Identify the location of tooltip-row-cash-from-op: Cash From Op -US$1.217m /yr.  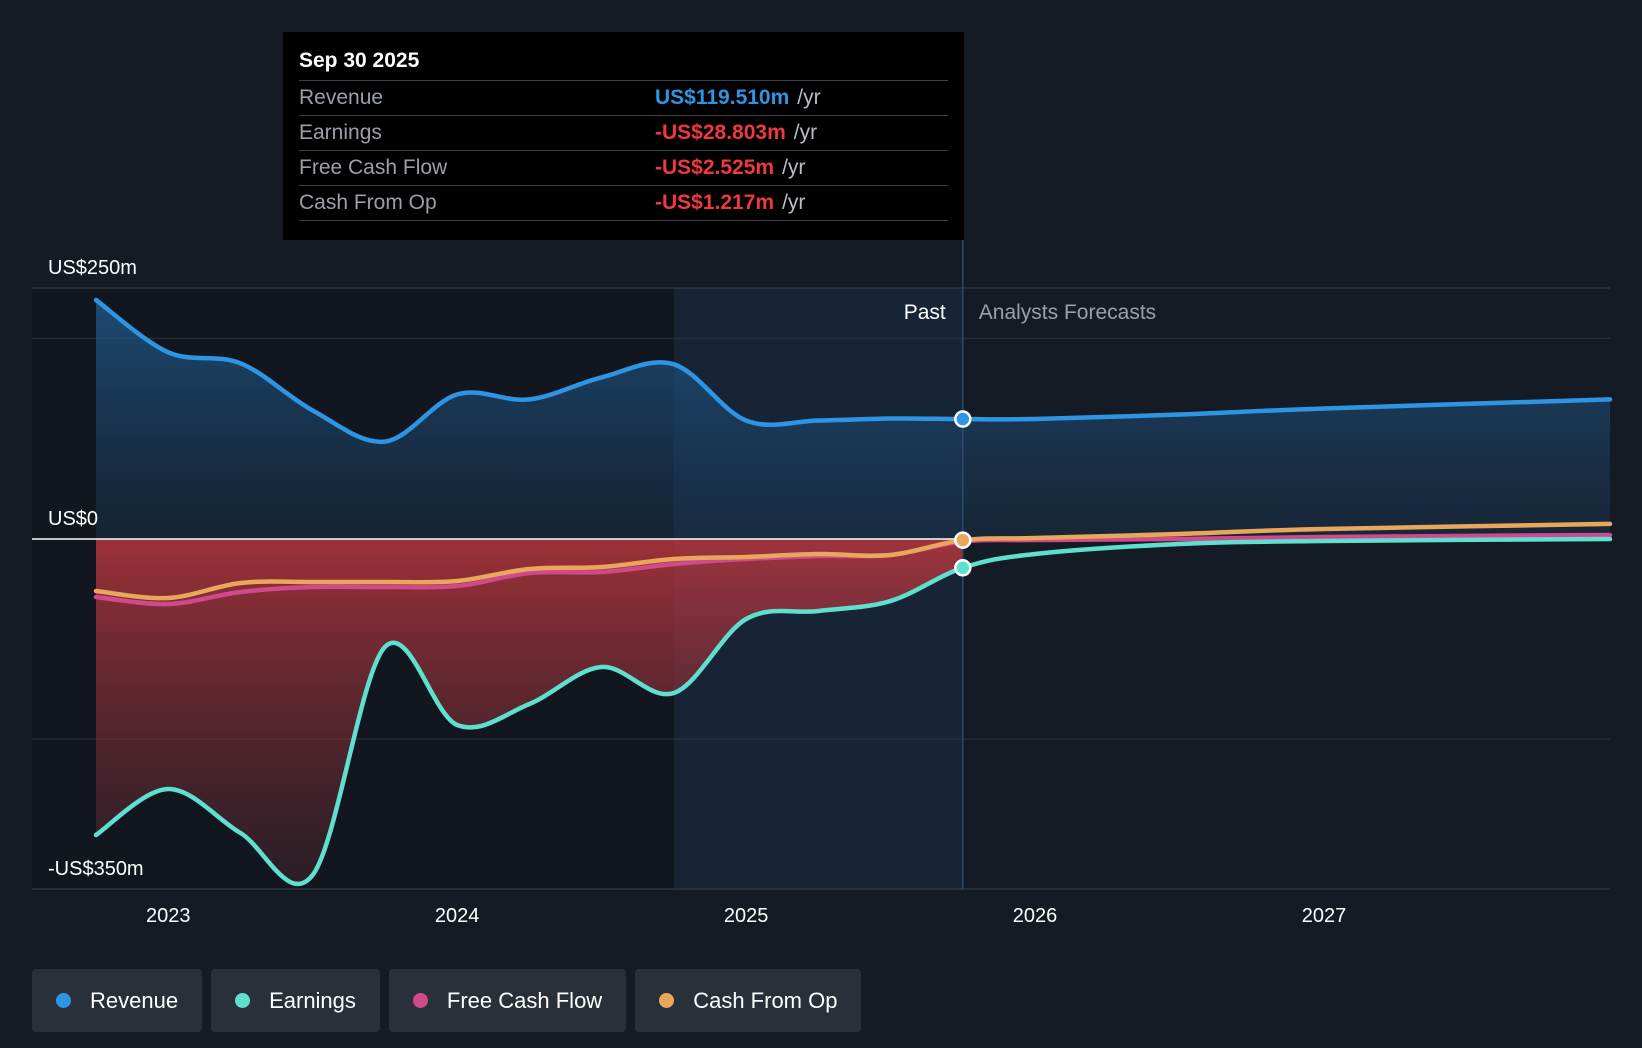
(623, 203).